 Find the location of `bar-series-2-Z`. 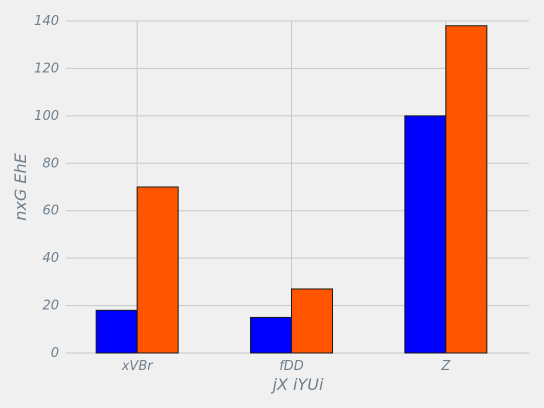

bar-series-2-Z is located at coordinates (466, 189).